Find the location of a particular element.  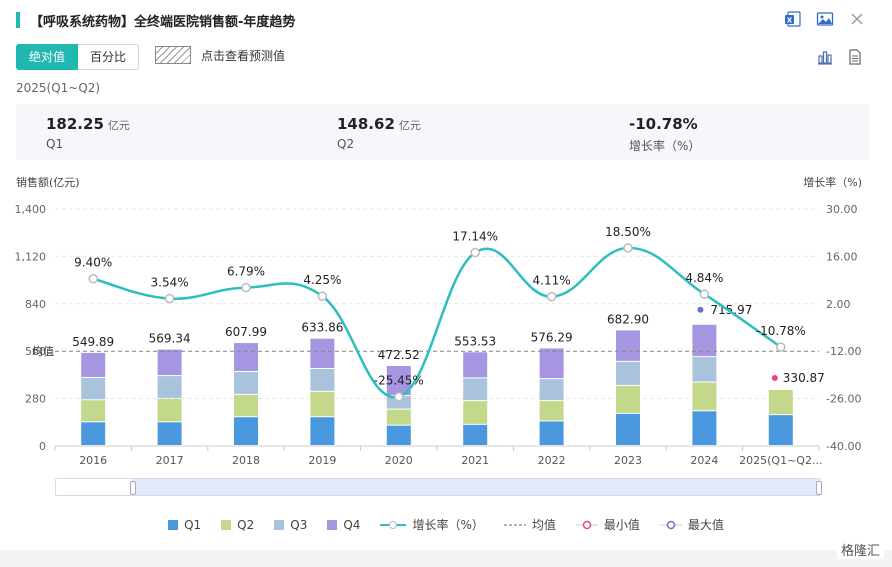

summary-q1: 182.25 亿元 Q1 is located at coordinates (88, 132).